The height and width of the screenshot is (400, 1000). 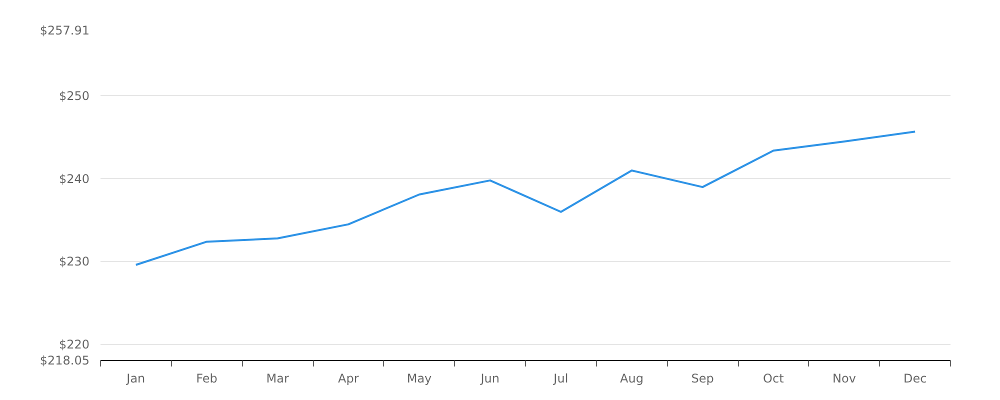 What do you see at coordinates (65, 31) in the screenshot?
I see `y-tick-label: $257.91` at bounding box center [65, 31].